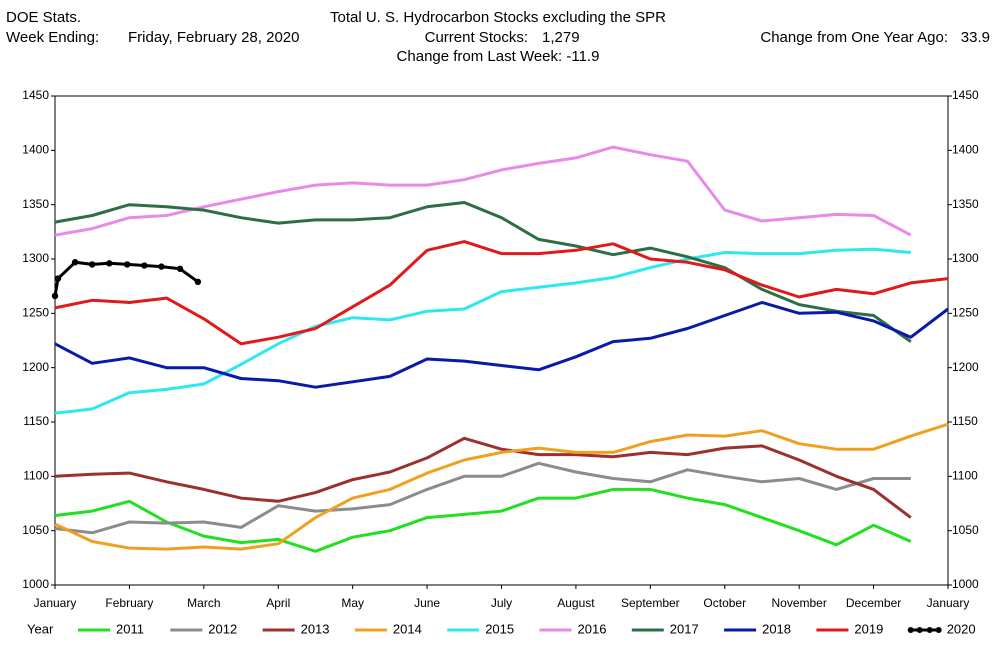 Image resolution: width=997 pixels, height=667 pixels. Describe the element at coordinates (203, 603) in the screenshot. I see `x-tick-label: March` at that location.